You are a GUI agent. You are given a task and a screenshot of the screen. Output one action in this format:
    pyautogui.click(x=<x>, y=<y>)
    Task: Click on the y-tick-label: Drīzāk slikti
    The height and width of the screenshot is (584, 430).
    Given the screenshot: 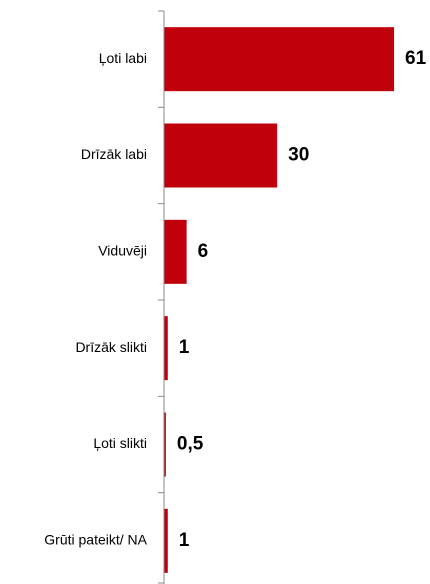 What is the action you would take?
    pyautogui.click(x=111, y=347)
    